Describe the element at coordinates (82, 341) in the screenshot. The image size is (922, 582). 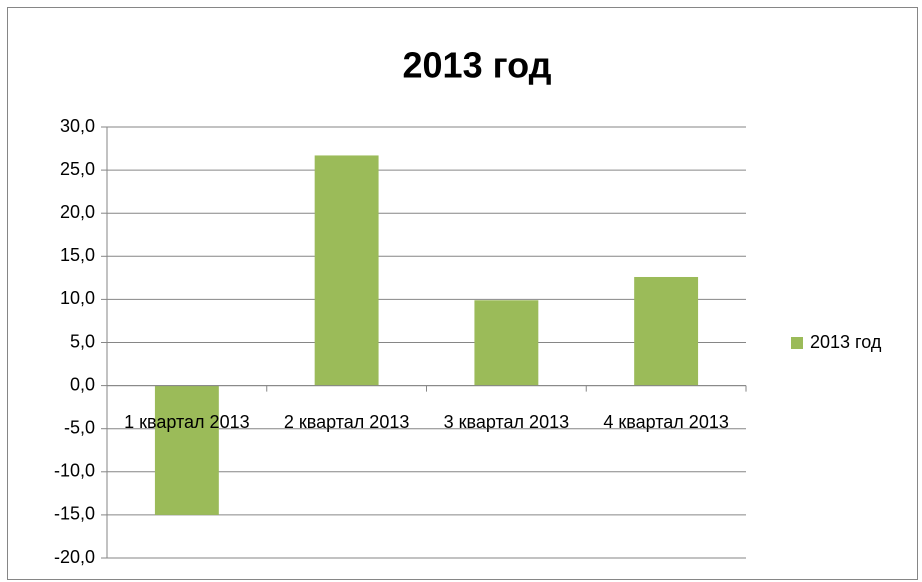
I see `y-tick-label: 5,0` at that location.